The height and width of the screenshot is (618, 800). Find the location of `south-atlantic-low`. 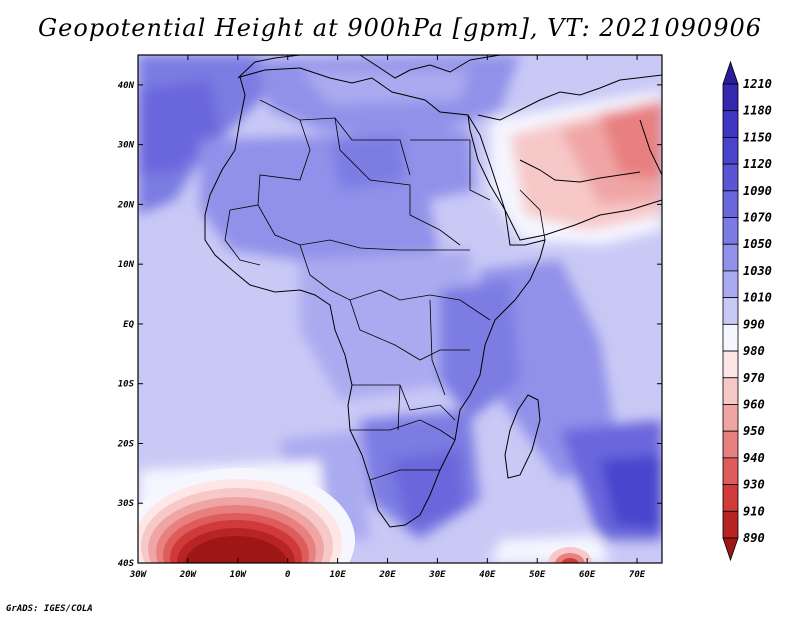

south-atlantic-low is located at coordinates (246, 515).